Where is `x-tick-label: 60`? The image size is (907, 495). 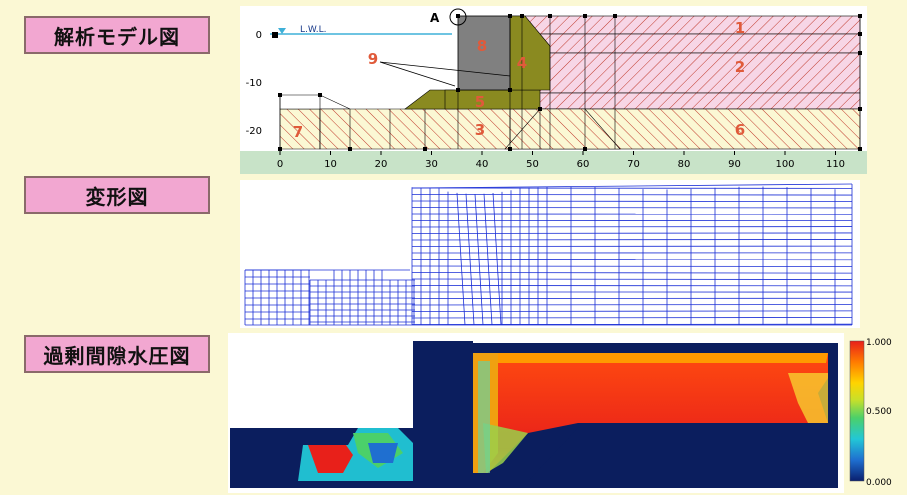 x-tick-label: 60 is located at coordinates (583, 164).